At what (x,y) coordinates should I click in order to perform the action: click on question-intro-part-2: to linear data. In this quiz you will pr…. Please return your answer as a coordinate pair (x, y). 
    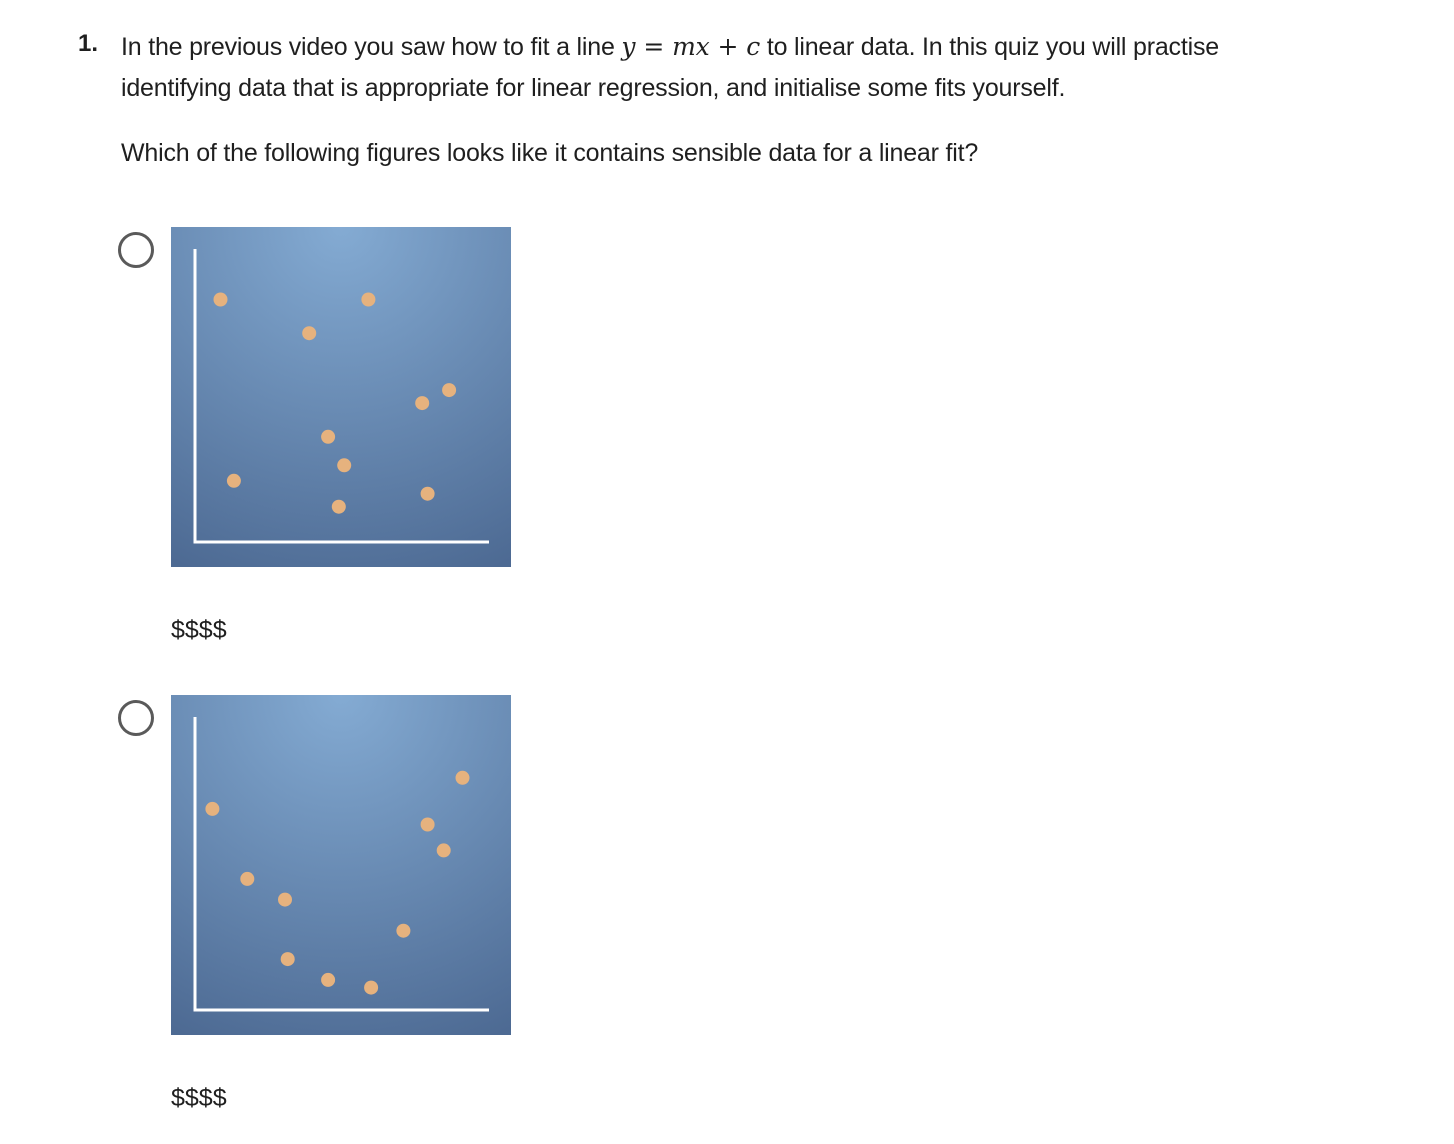
    Looking at the image, I should click on (989, 47).